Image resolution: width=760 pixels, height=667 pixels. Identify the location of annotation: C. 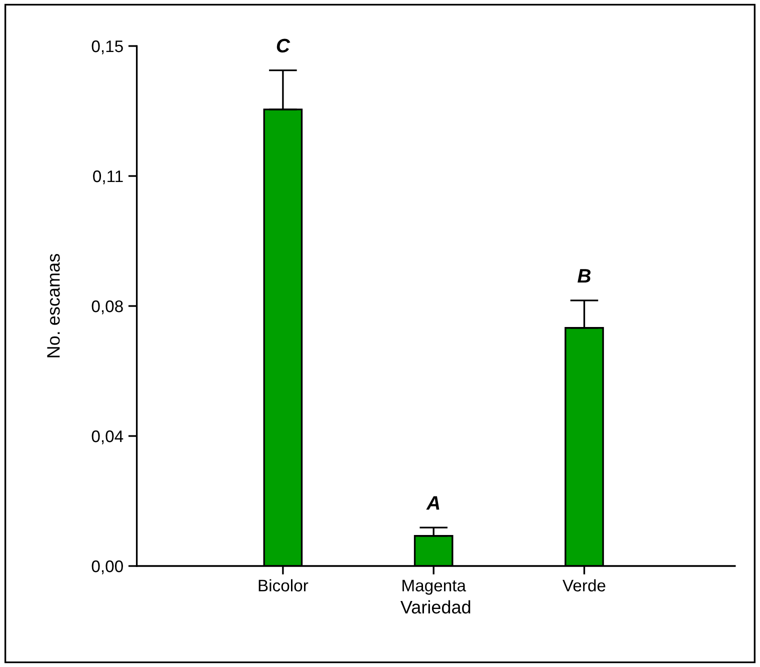
(283, 45).